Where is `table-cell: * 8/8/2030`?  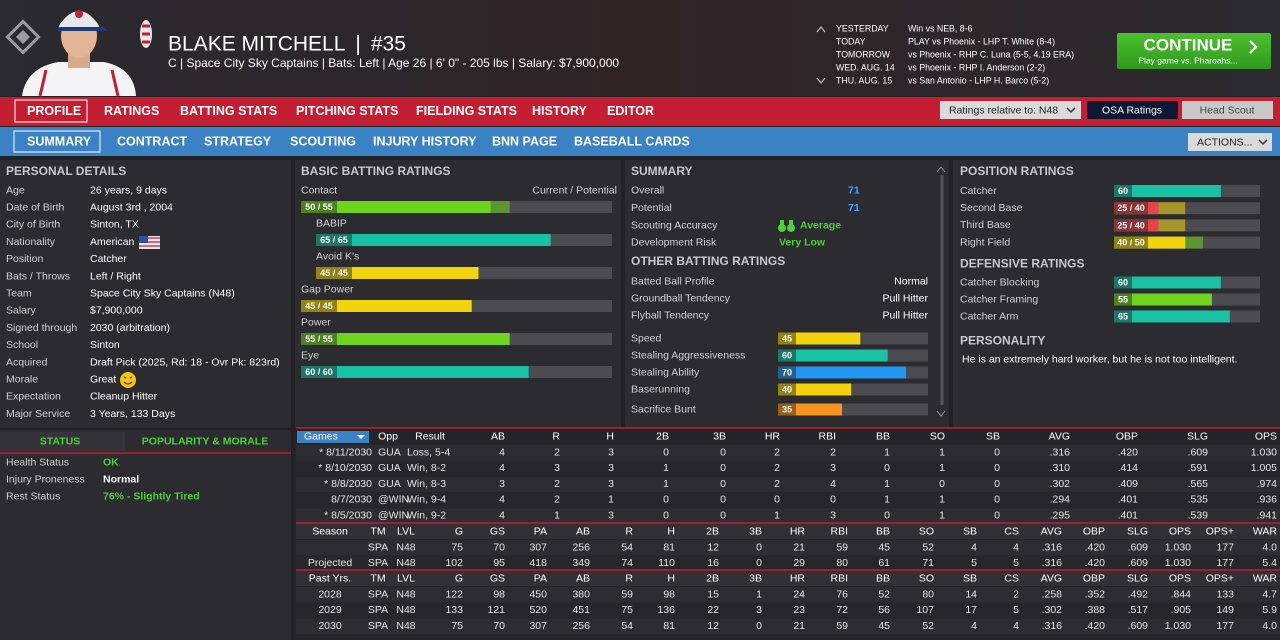 table-cell: * 8/8/2030 is located at coordinates (348, 484).